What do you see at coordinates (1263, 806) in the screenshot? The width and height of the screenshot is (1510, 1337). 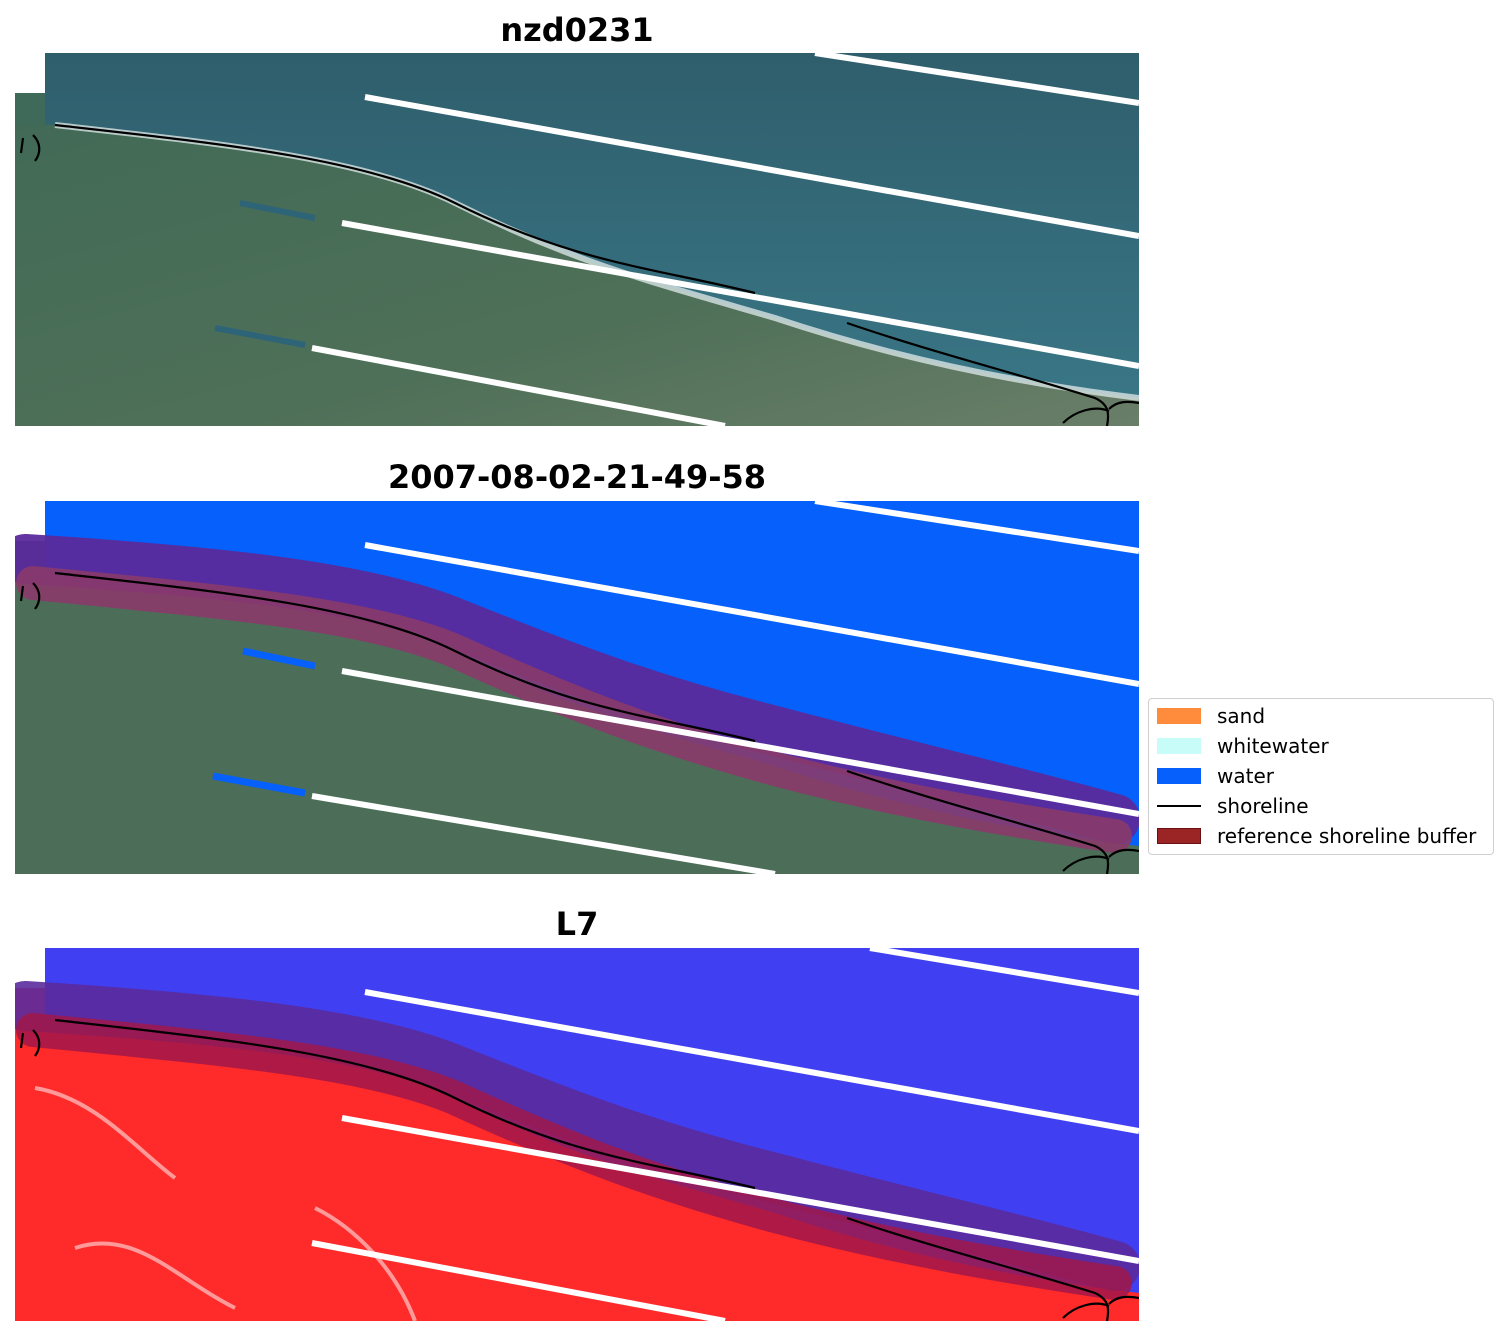 I see `legend-label: shoreline` at bounding box center [1263, 806].